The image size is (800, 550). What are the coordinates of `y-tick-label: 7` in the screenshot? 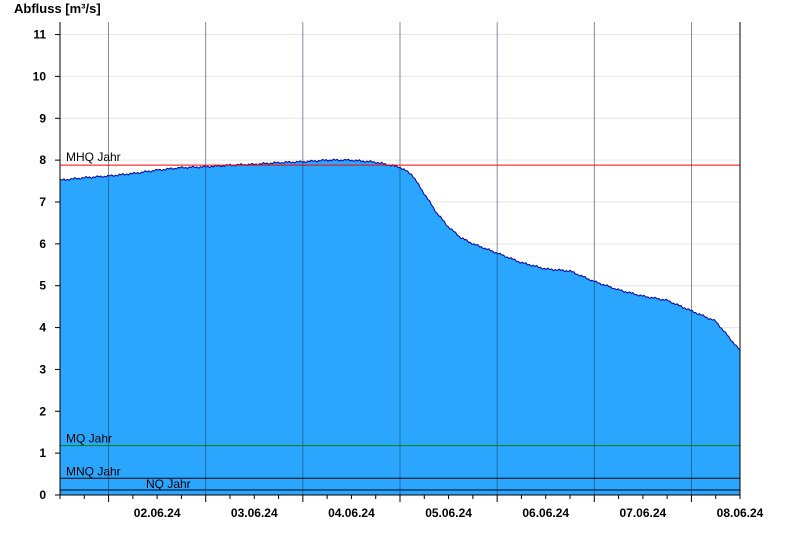 It's located at (42, 202).